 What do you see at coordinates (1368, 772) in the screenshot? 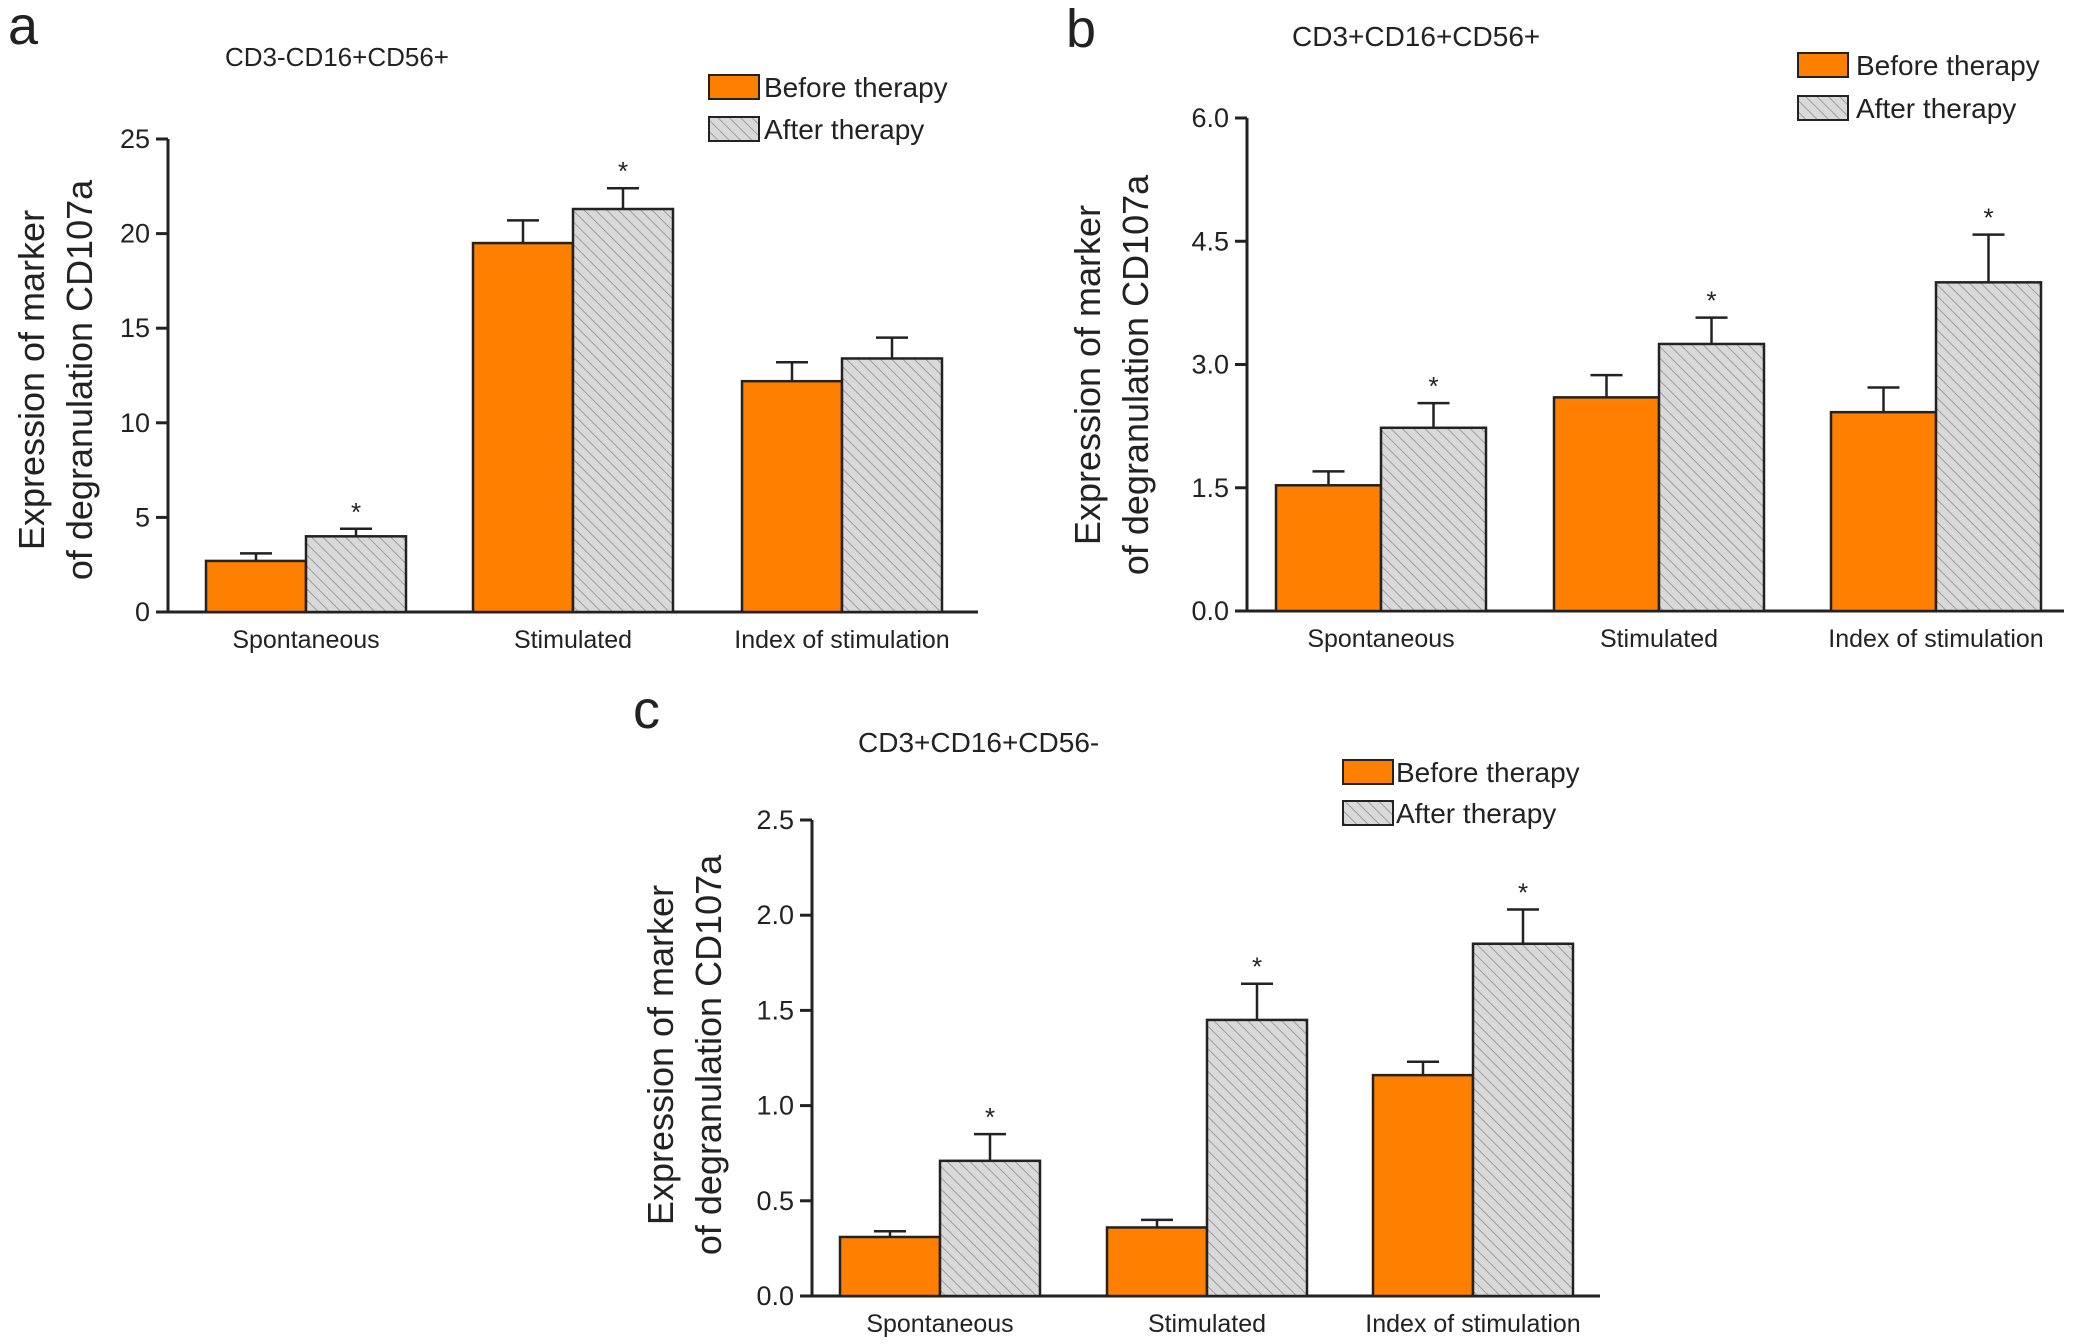
I see `legend-before-swatch-c` at bounding box center [1368, 772].